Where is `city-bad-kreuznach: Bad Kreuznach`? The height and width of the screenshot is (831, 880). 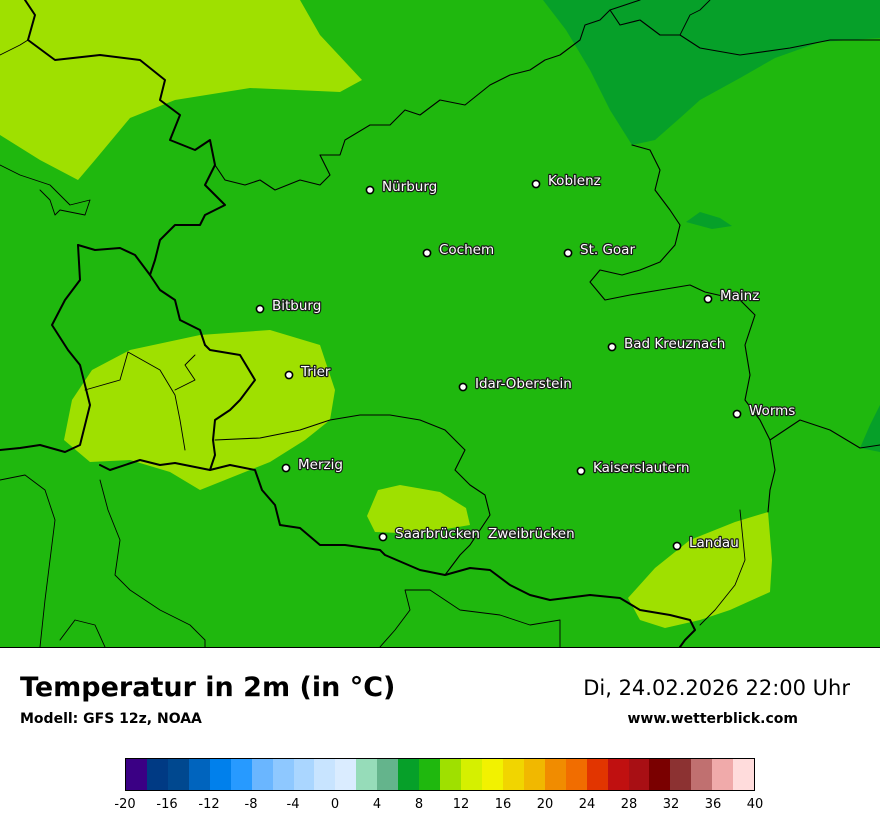
city-bad-kreuznach: Bad Kreuznach is located at coordinates (666, 344).